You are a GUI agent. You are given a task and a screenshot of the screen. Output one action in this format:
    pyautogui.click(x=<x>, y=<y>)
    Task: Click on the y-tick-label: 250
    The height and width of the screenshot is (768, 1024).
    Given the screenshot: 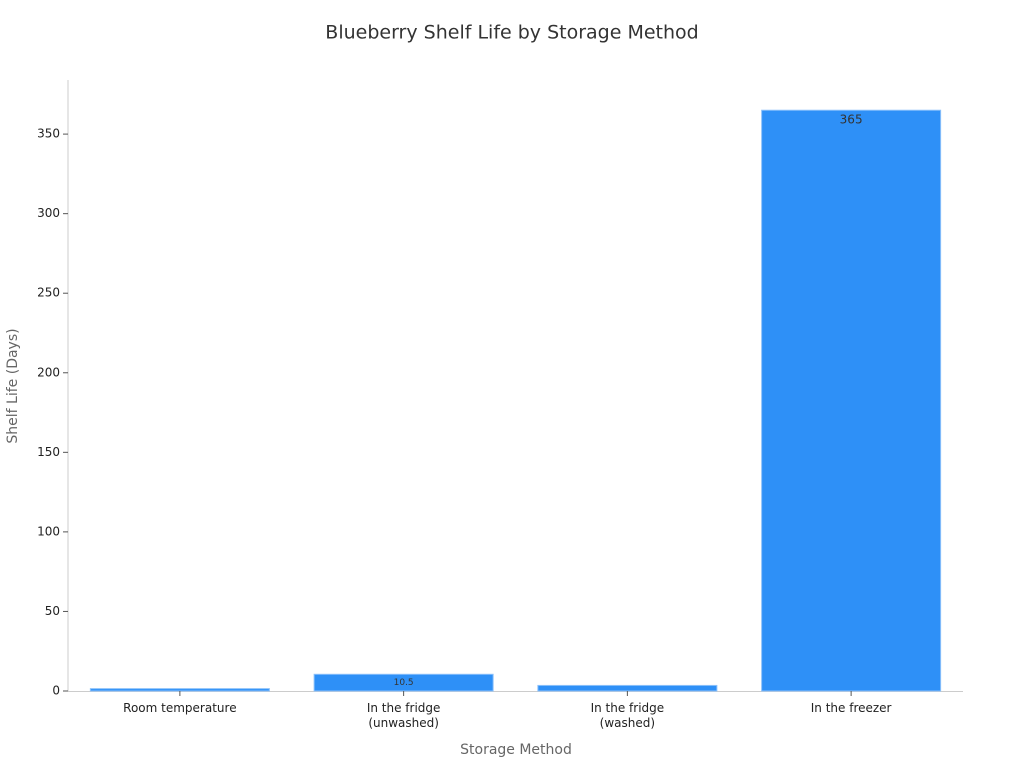 What is the action you would take?
    pyautogui.click(x=48, y=293)
    